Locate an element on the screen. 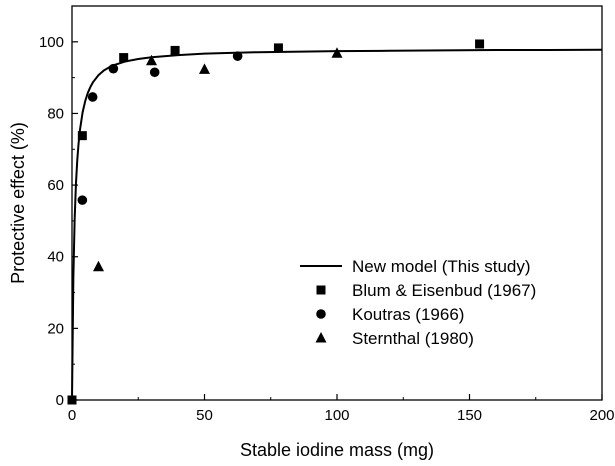 This screenshot has height=466, width=615. legend-item: New model (This study) is located at coordinates (415, 266).